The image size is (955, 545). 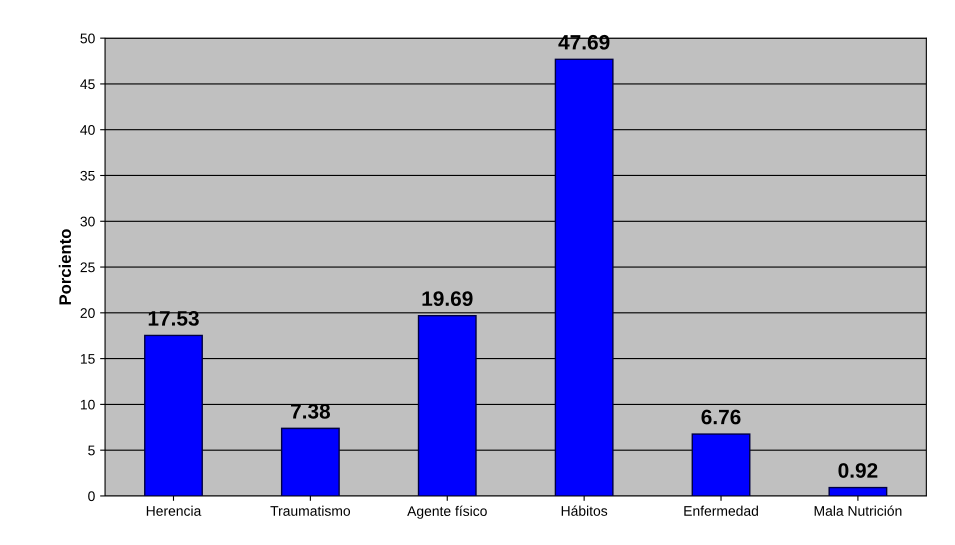 I want to click on y-tick-label: 0, so click(x=91, y=496).